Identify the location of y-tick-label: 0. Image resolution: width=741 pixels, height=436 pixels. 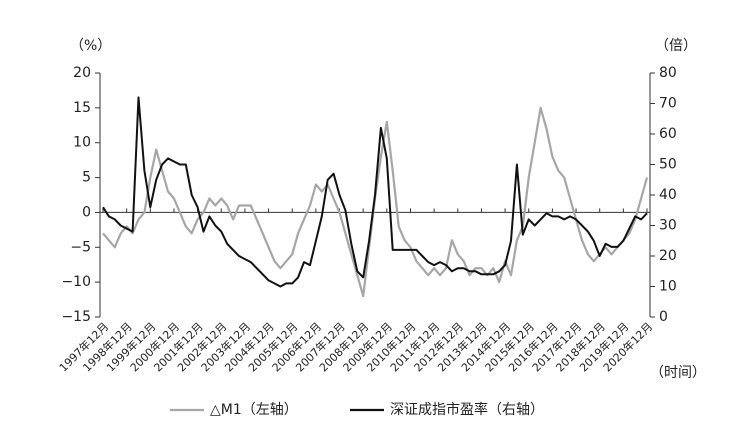
(86, 212).